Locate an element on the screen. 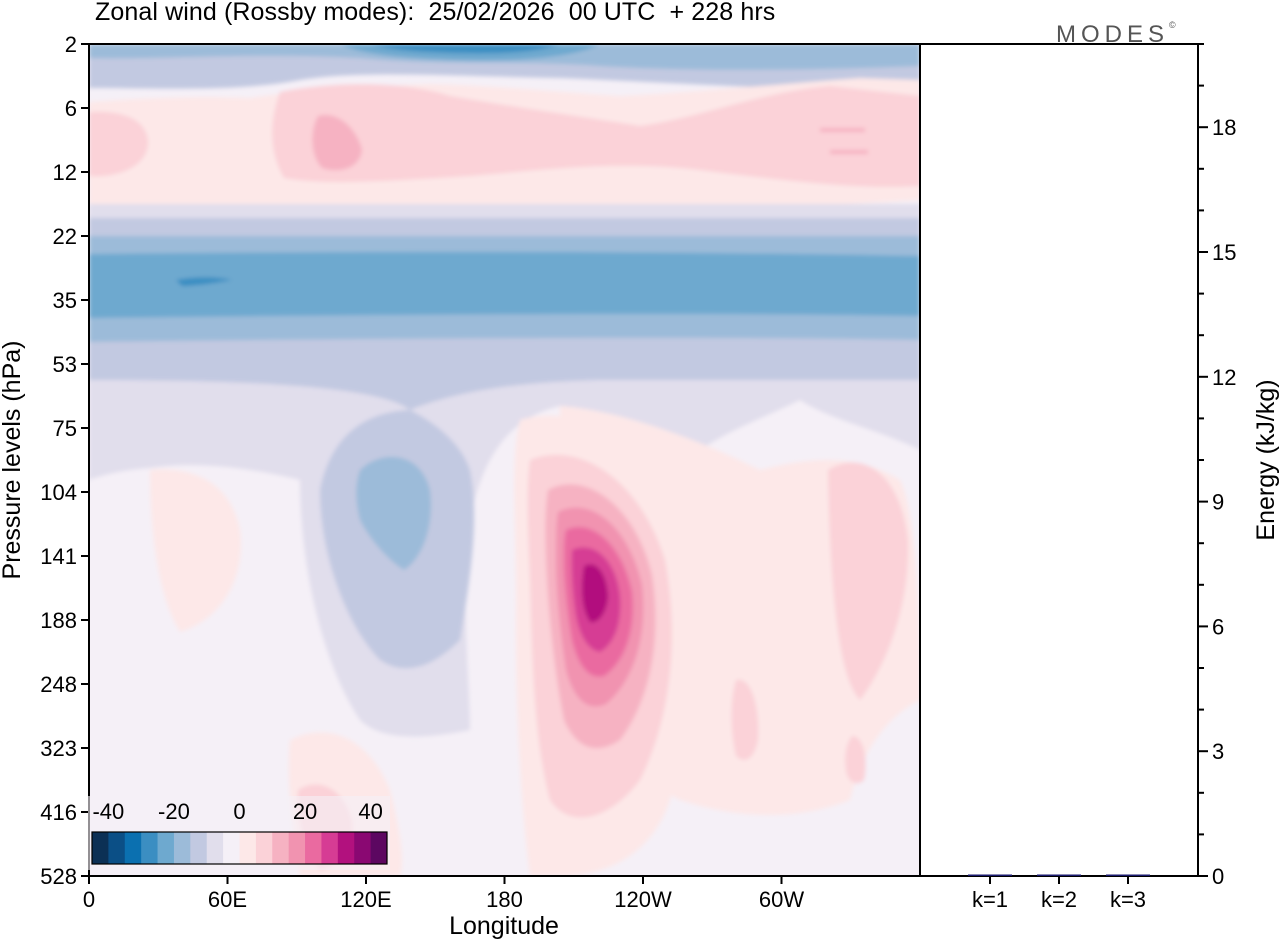 Image resolution: width=1280 pixels, height=942 pixels. longitude-tick-label: 120W is located at coordinates (643, 899).